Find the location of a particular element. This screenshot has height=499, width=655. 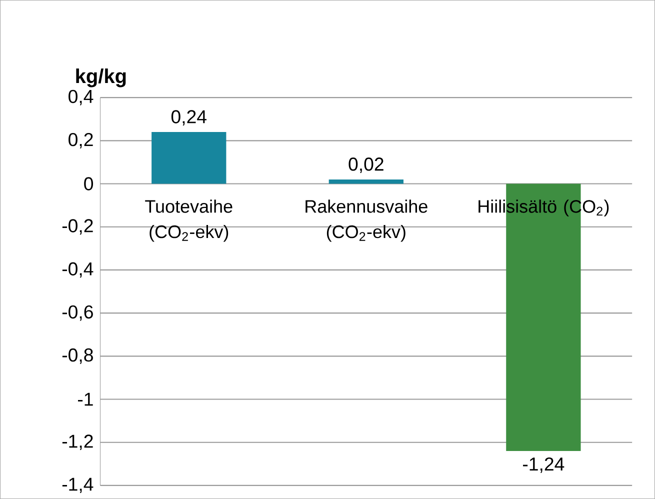

y-tick-label: -1,2 is located at coordinates (77, 442).